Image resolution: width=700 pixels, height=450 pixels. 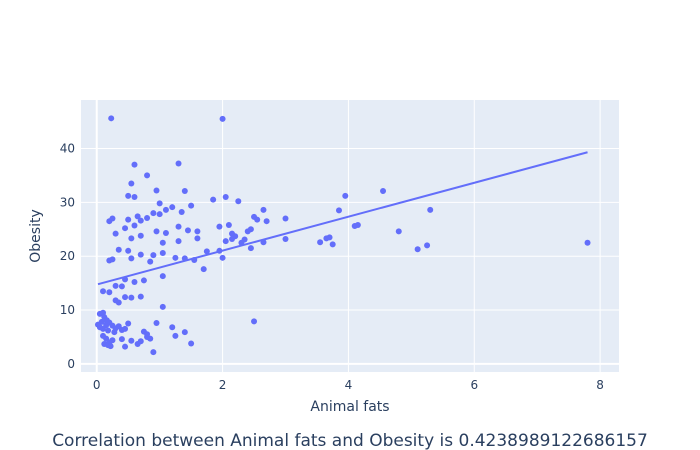 I want to click on y-axis-title: Obesity, so click(x=36, y=235).